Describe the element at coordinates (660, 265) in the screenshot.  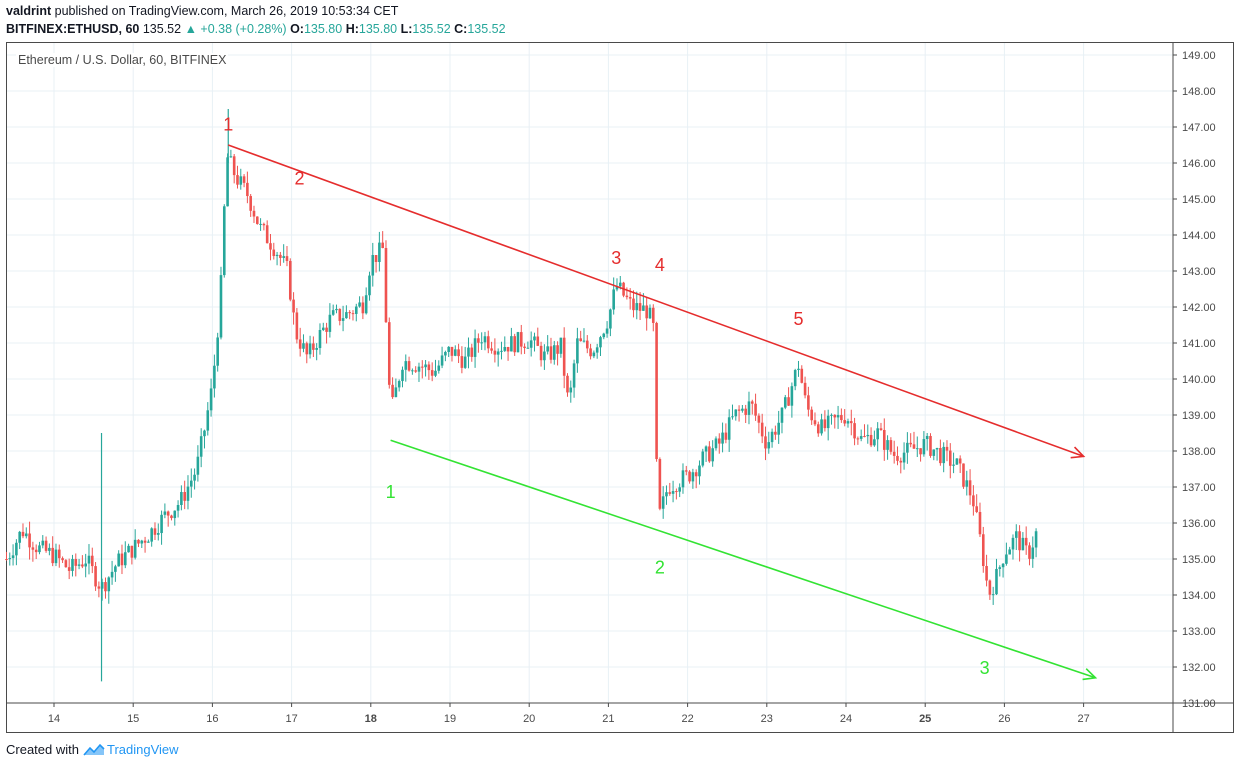
I see `resistance-touch-label: 4` at that location.